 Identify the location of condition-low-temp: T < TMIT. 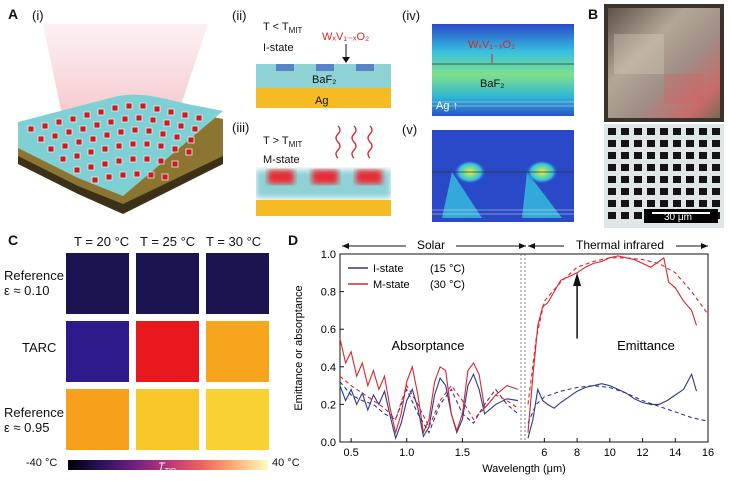
(283, 28).